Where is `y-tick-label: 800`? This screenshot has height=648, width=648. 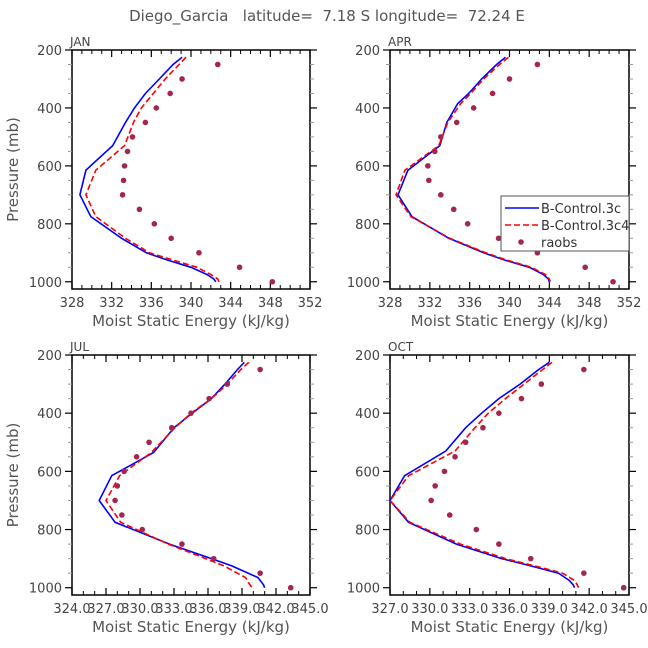 y-tick-label: 800 is located at coordinates (49, 531).